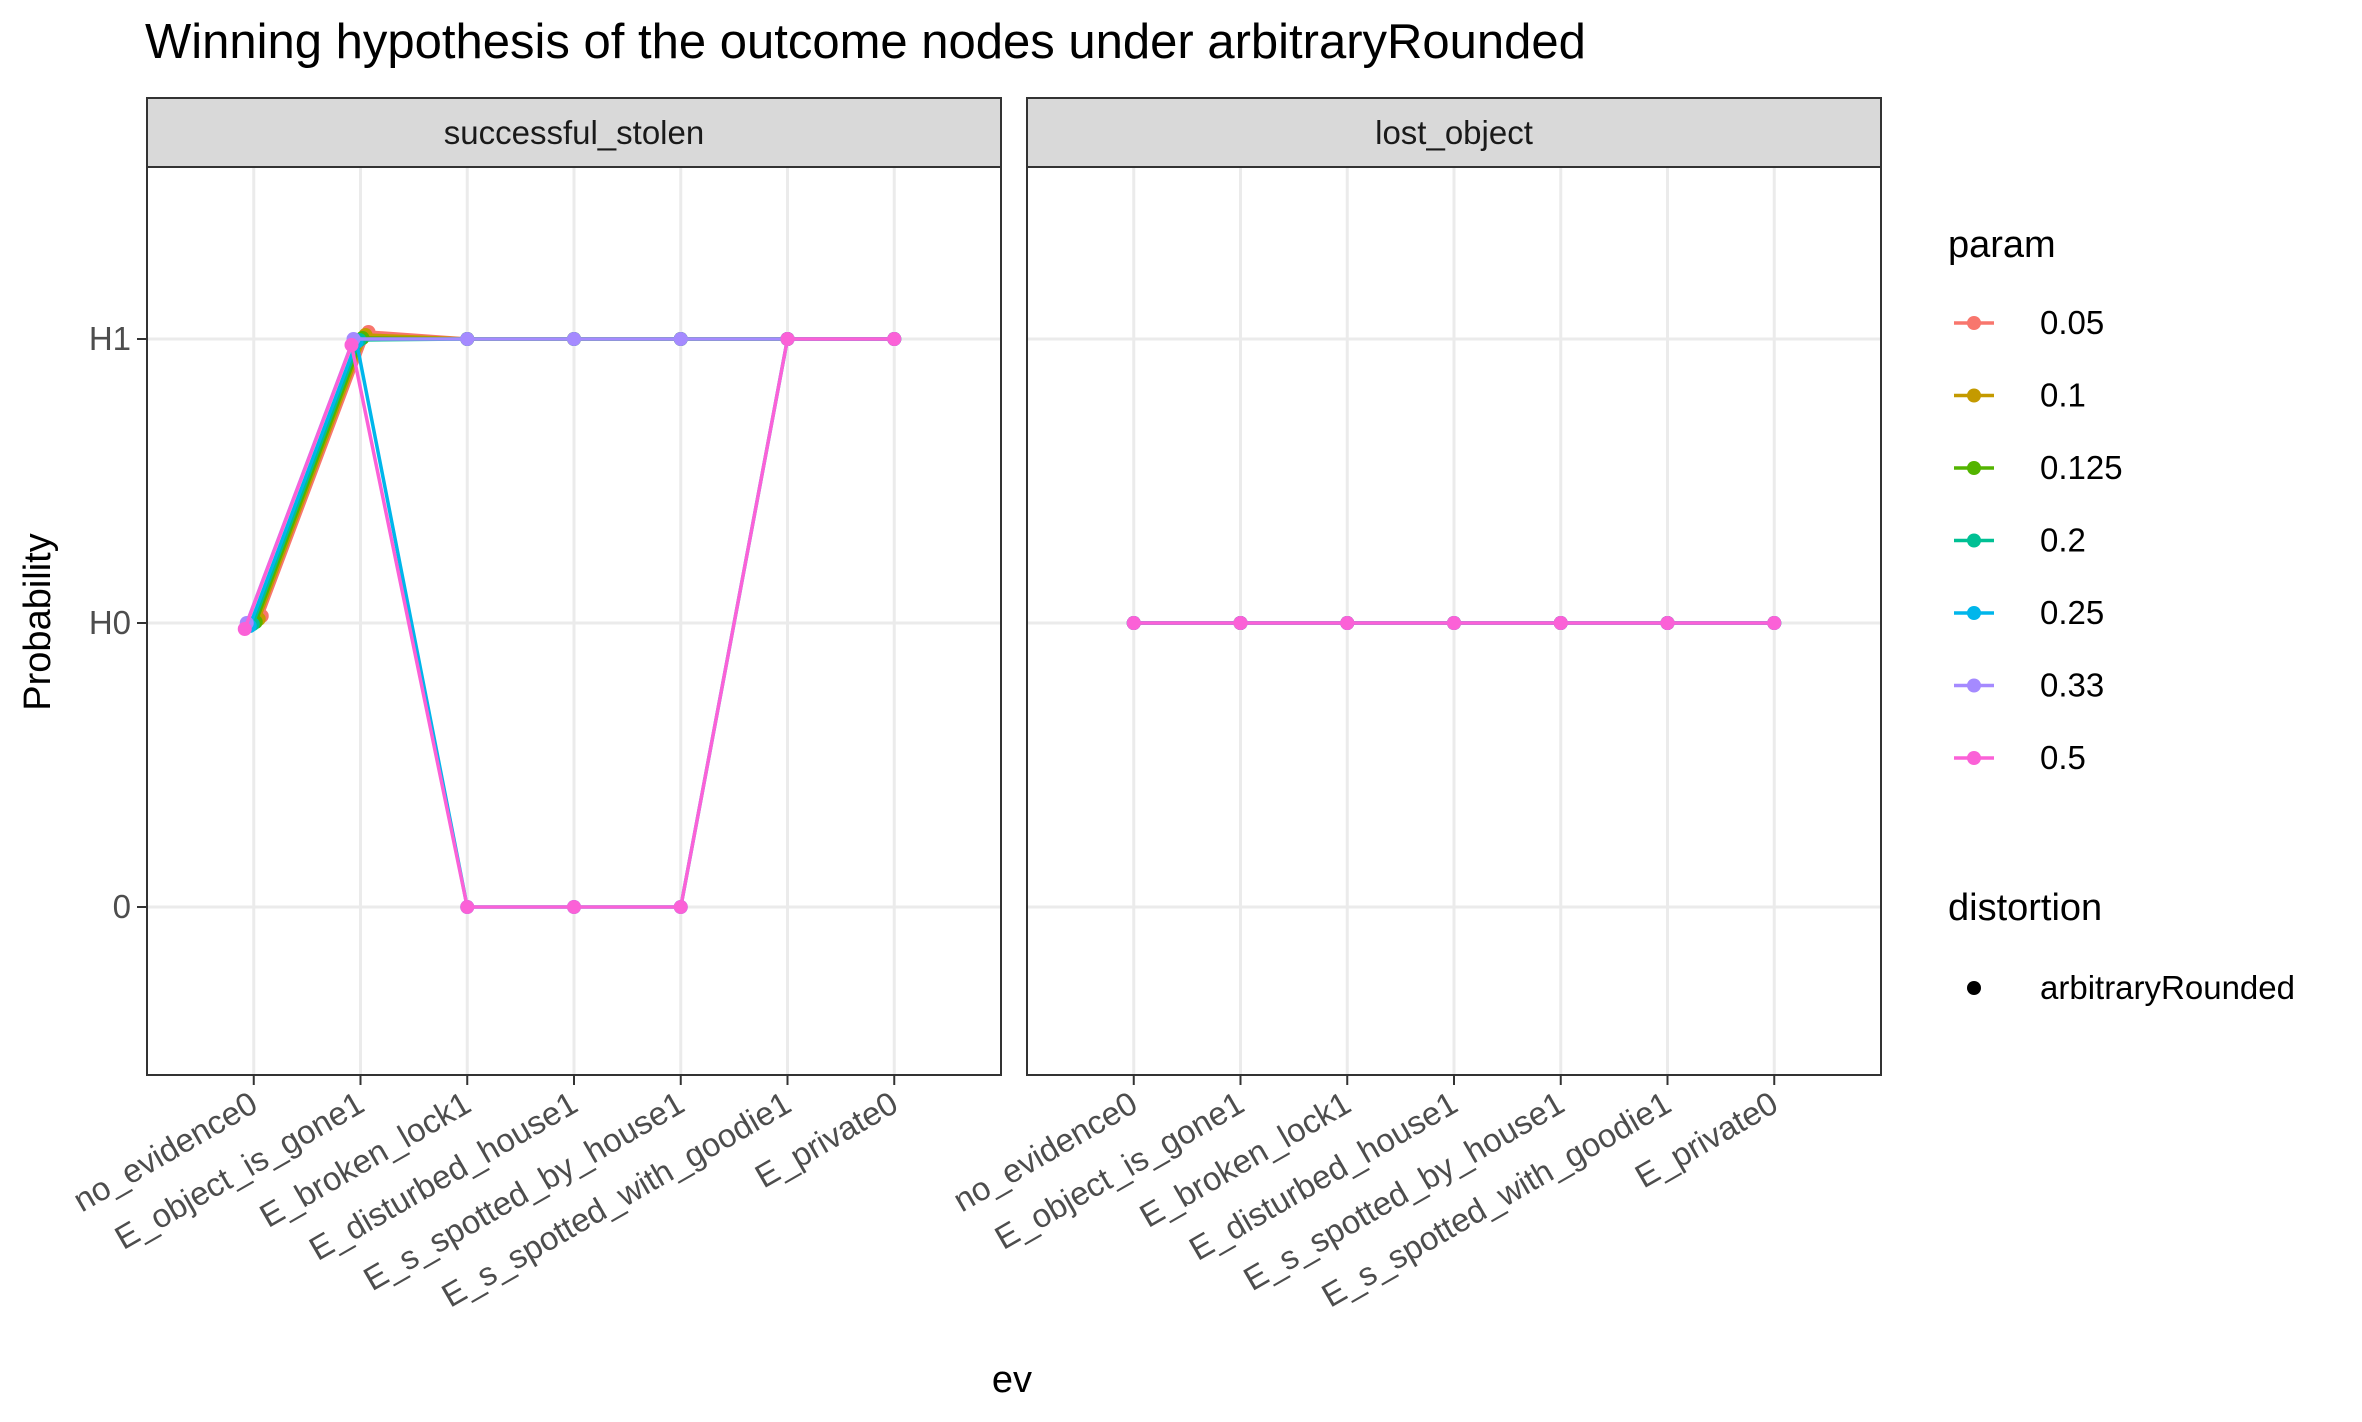 Image resolution: width=2362 pixels, height=1422 pixels. Describe the element at coordinates (2029, 685) in the screenshot. I see `legend-entry: 0.33` at that location.